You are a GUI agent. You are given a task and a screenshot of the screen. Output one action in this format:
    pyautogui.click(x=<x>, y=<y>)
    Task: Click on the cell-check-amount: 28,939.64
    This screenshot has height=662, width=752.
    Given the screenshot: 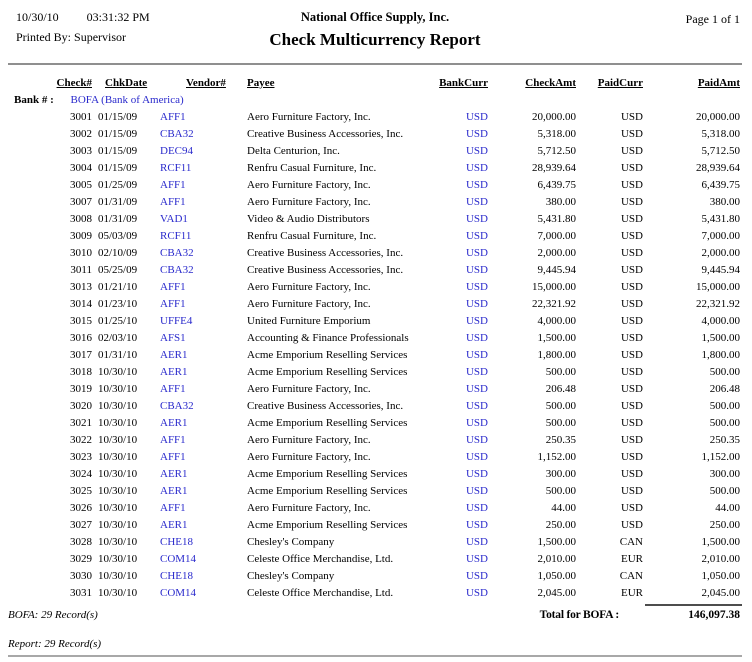 What is the action you would take?
    pyautogui.click(x=554, y=168)
    